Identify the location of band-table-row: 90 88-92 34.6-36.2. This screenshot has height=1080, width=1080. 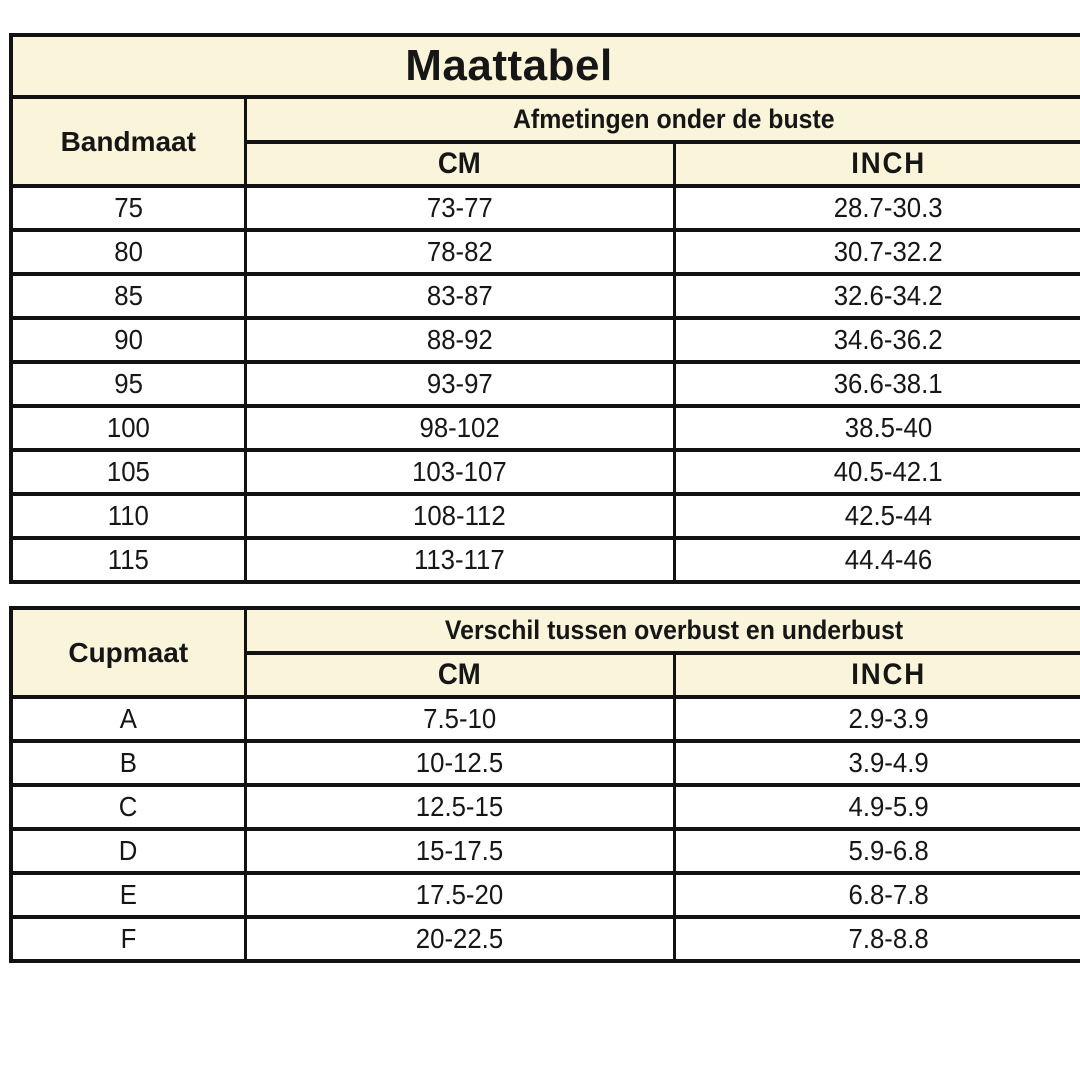
(544, 340).